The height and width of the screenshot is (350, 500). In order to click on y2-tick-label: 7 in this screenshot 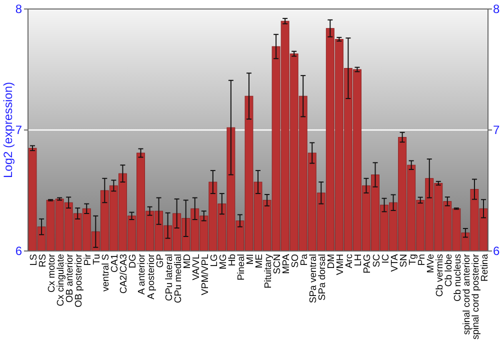, I will do `click(496, 130)`.